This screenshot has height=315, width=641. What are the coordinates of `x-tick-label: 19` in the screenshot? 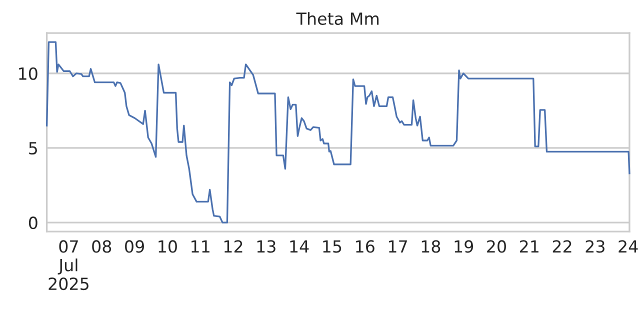 It's located at (464, 246).